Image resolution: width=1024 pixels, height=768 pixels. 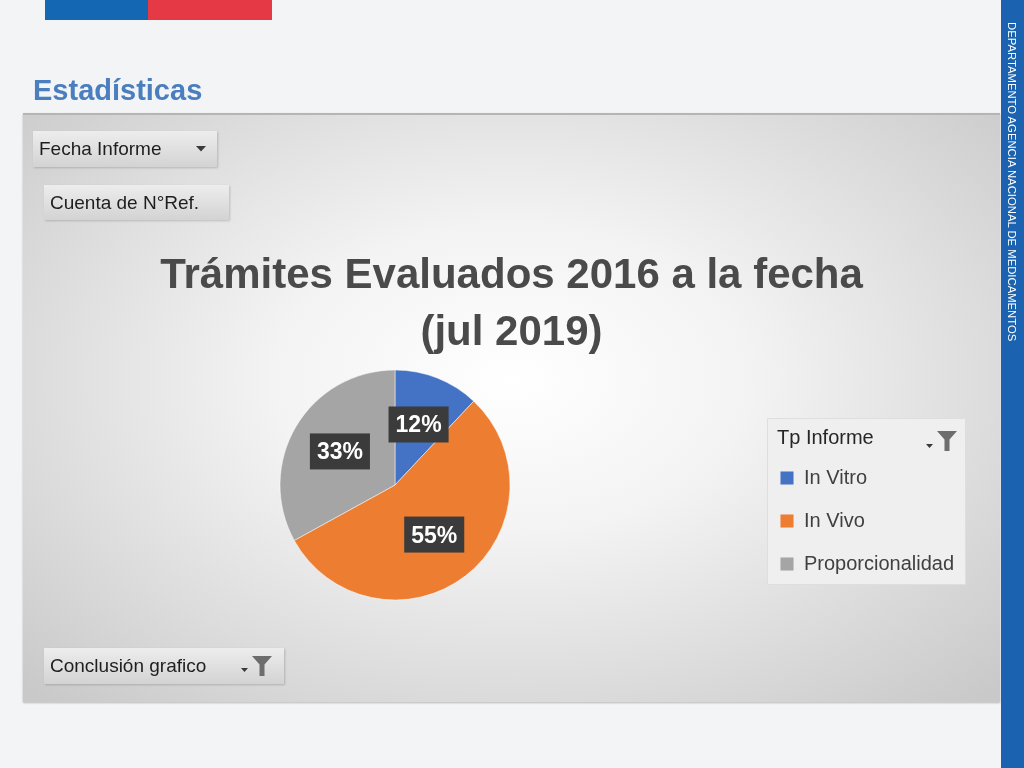 What do you see at coordinates (339, 451) in the screenshot?
I see `data-label: 33%` at bounding box center [339, 451].